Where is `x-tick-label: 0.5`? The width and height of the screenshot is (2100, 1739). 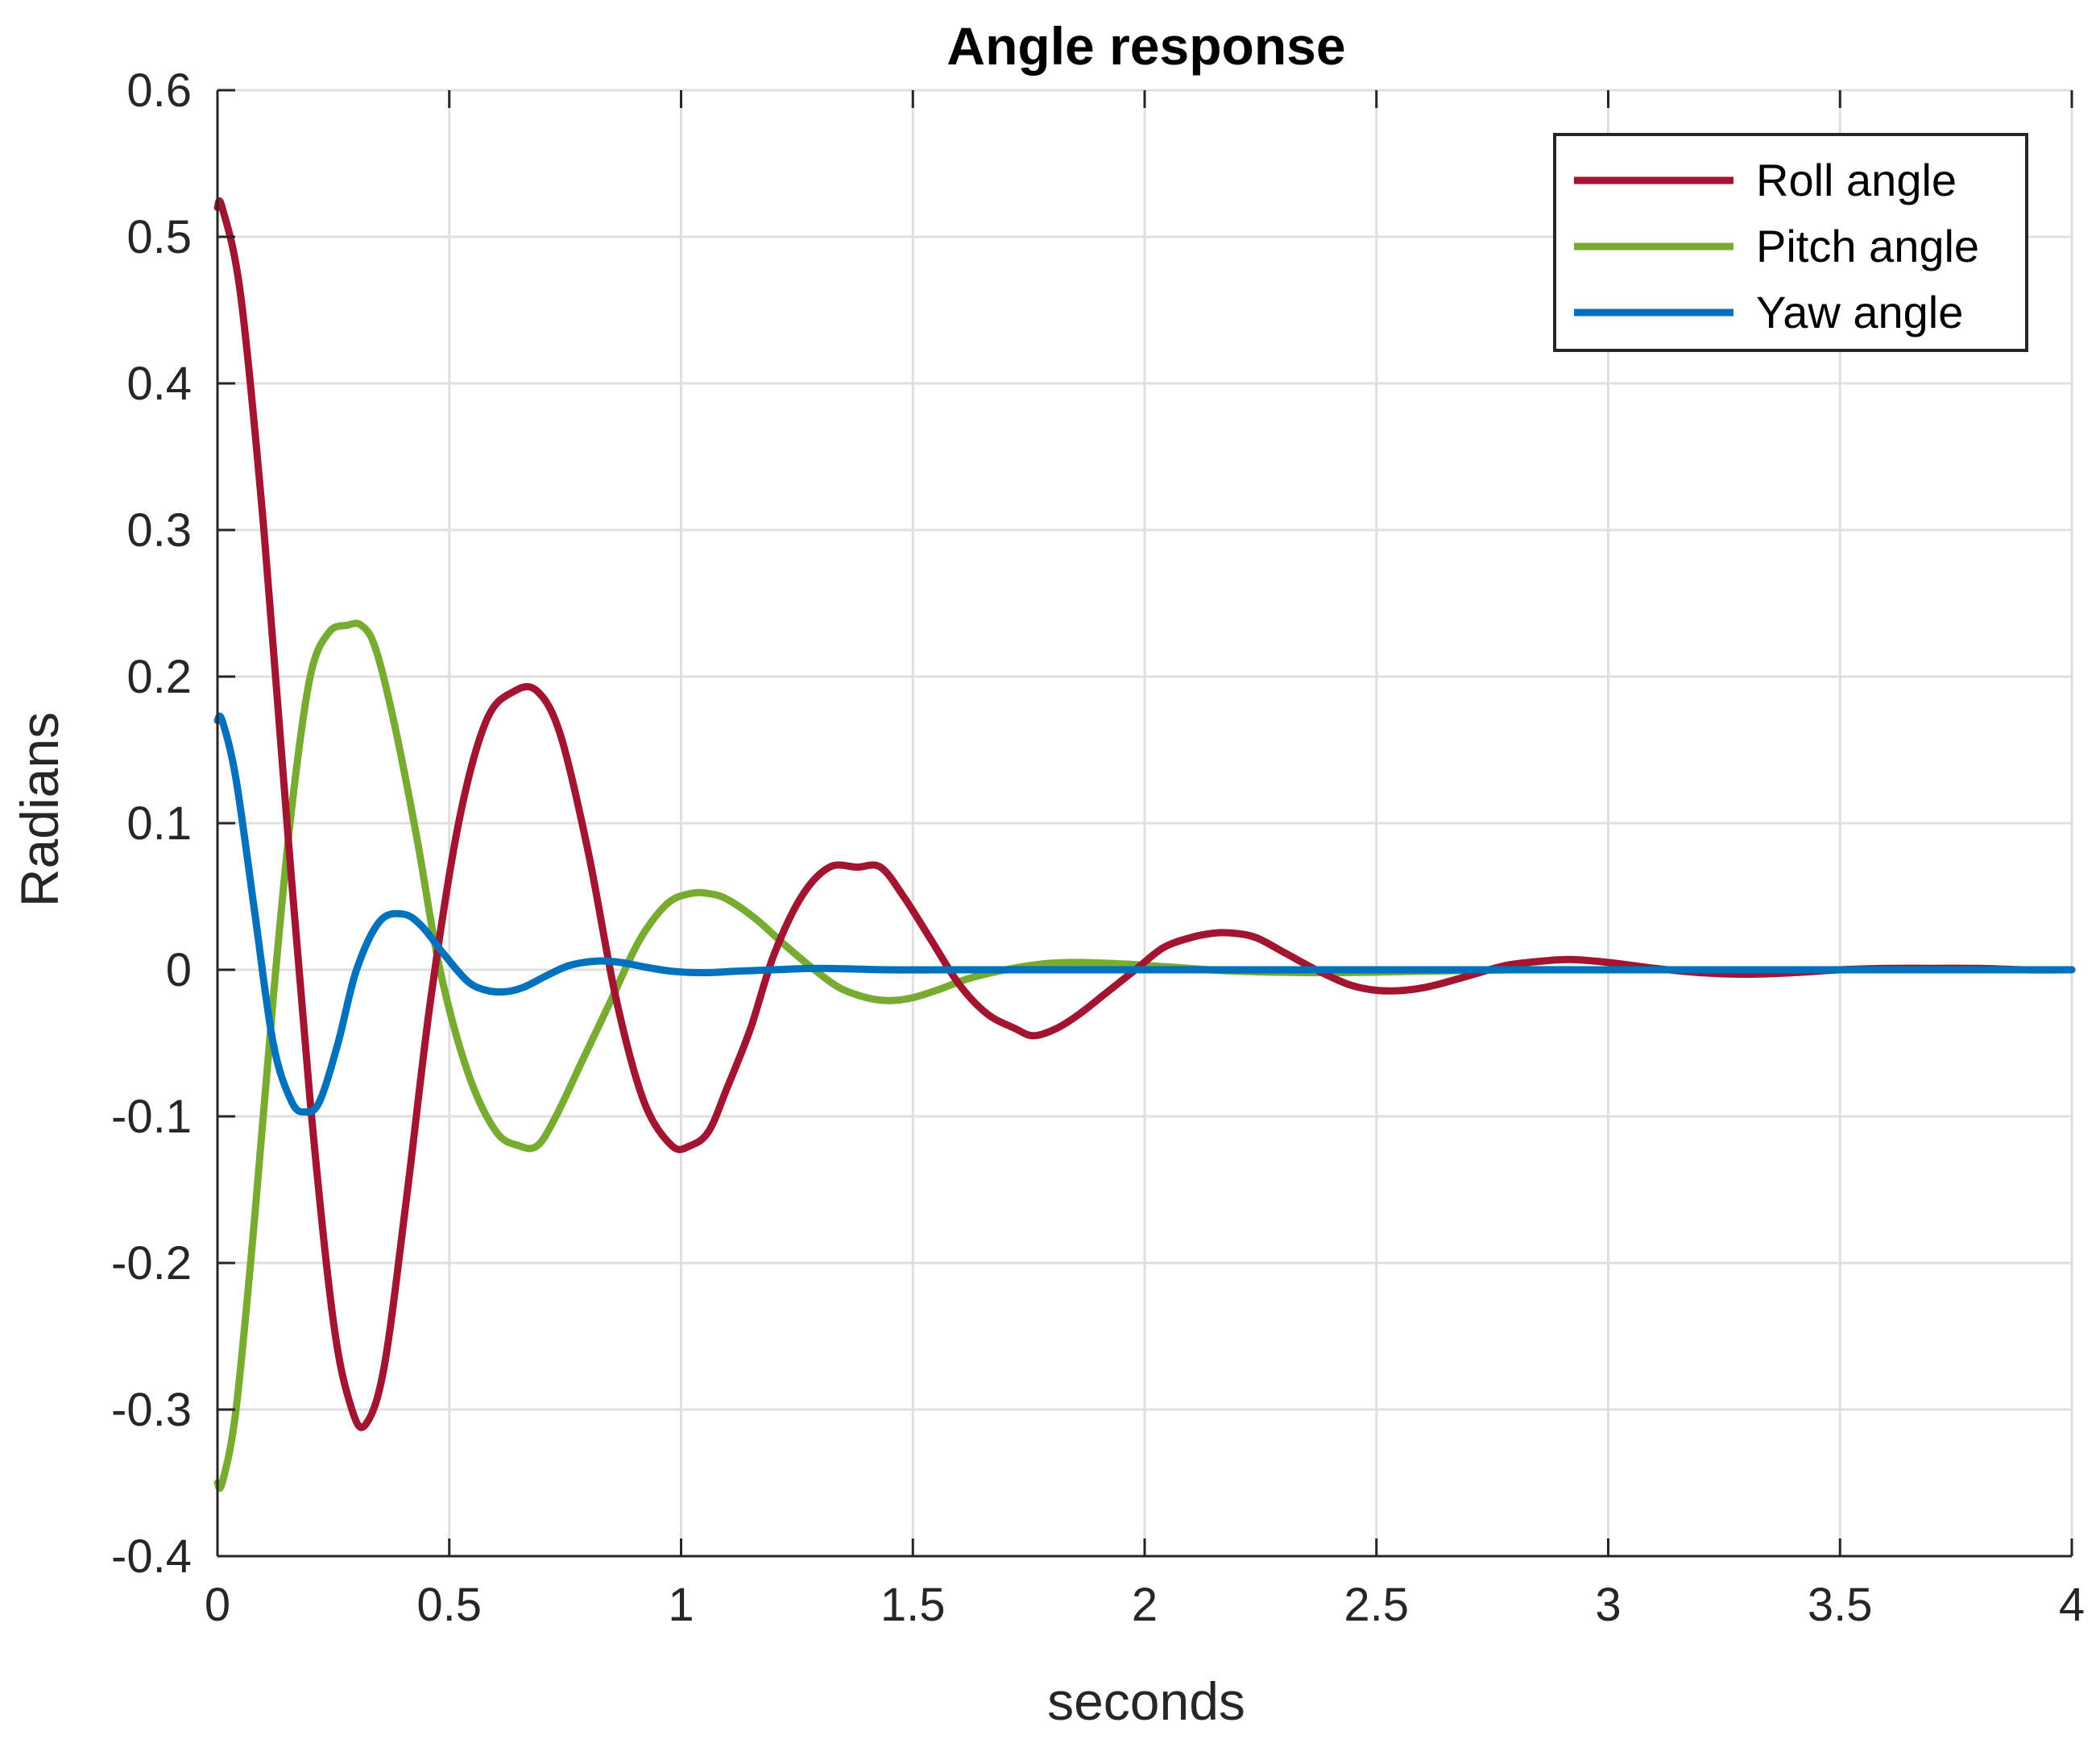
x-tick-label: 0.5 is located at coordinates (449, 1605).